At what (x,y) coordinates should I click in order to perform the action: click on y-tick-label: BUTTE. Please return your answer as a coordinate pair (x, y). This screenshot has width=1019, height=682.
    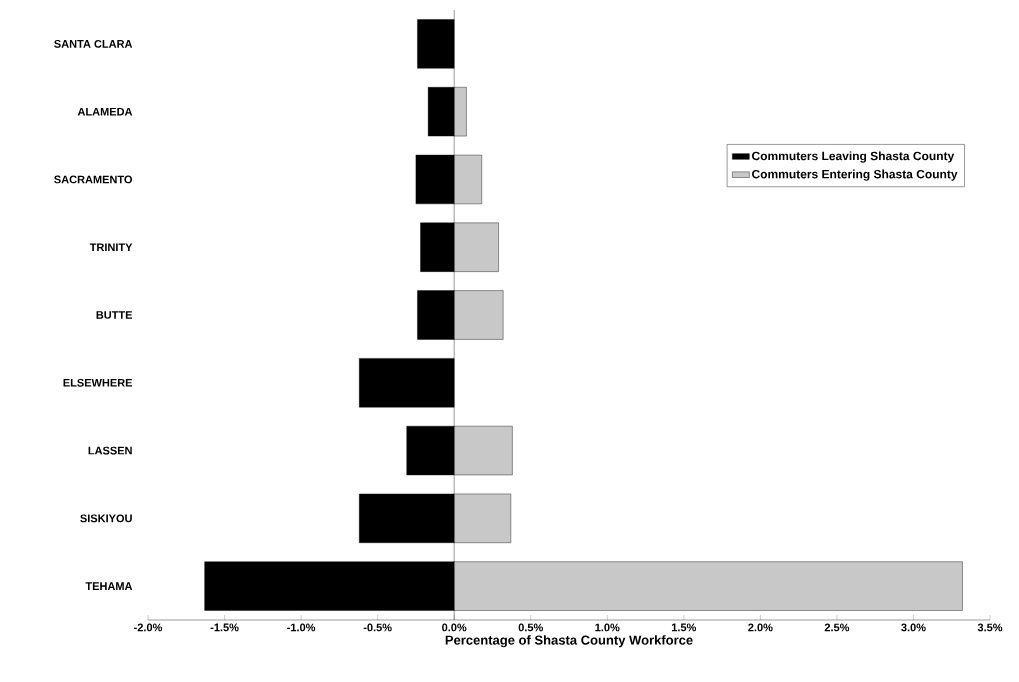
    Looking at the image, I should click on (114, 315).